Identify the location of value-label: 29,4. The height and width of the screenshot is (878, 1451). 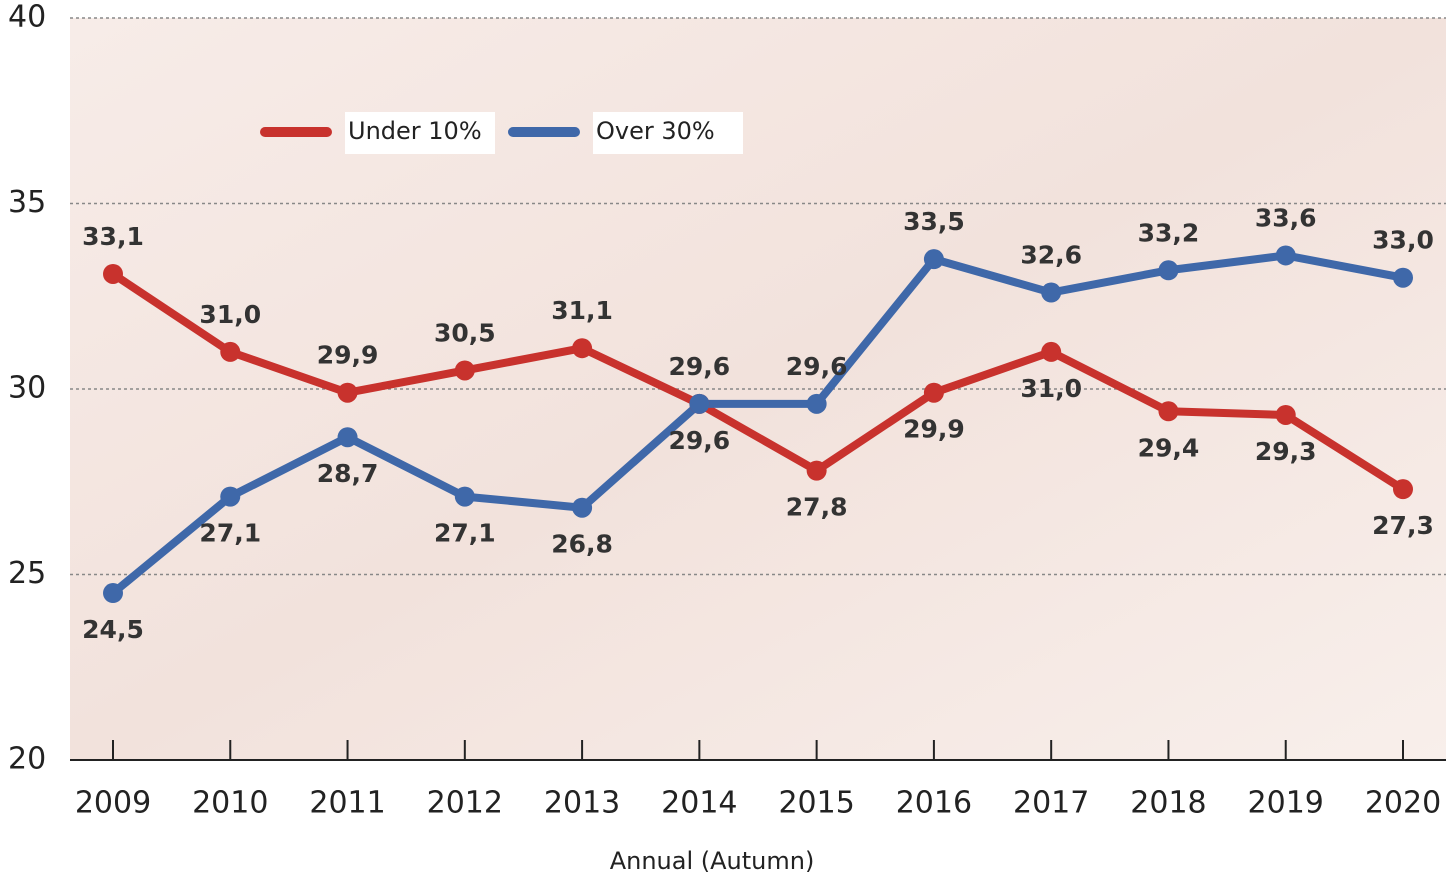
(1169, 447).